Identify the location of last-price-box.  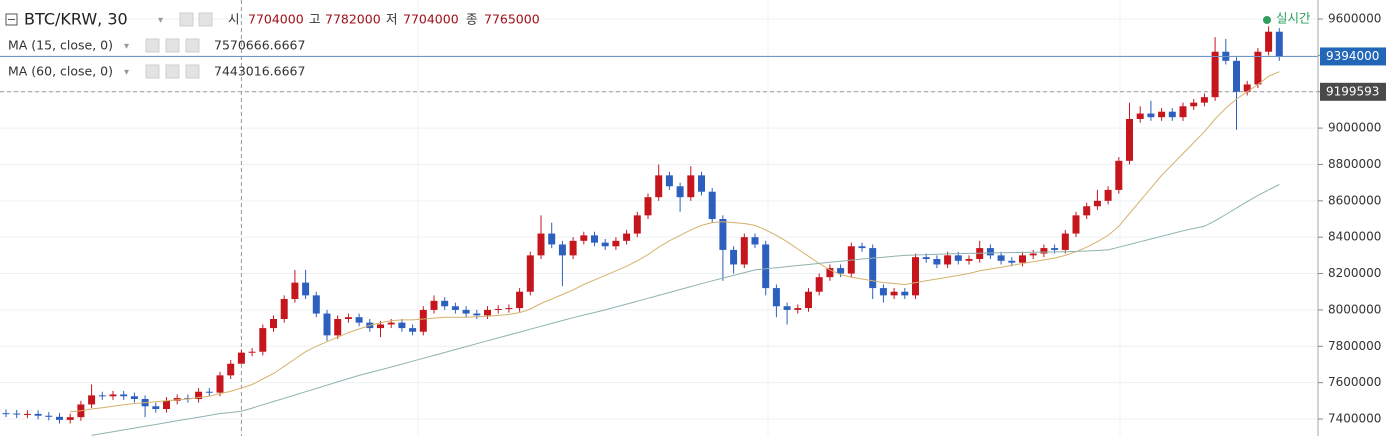
(1353, 56).